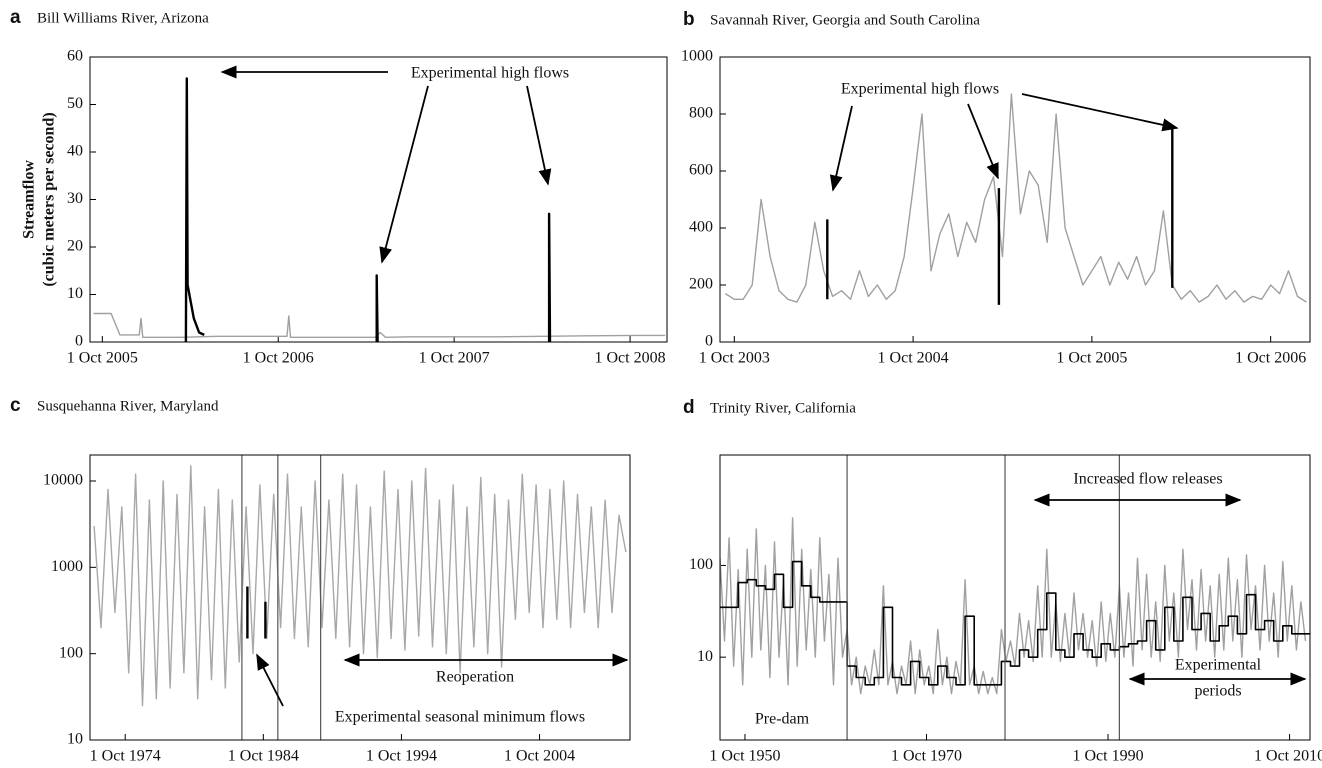 The height and width of the screenshot is (768, 1322). What do you see at coordinates (75, 246) in the screenshot?
I see `y-tick-label: 20` at bounding box center [75, 246].